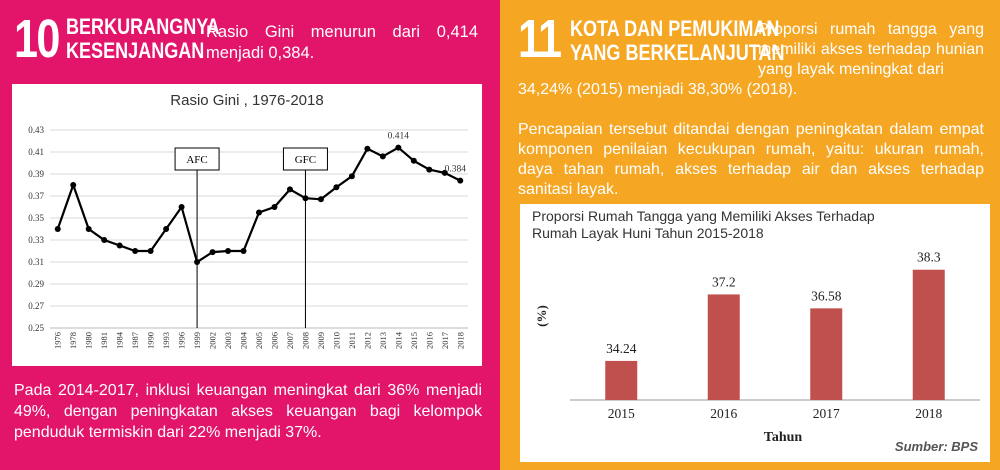 The width and height of the screenshot is (1000, 470). I want to click on goal-heading-line2: YANG BERKELANJUTAN, so click(677, 52).